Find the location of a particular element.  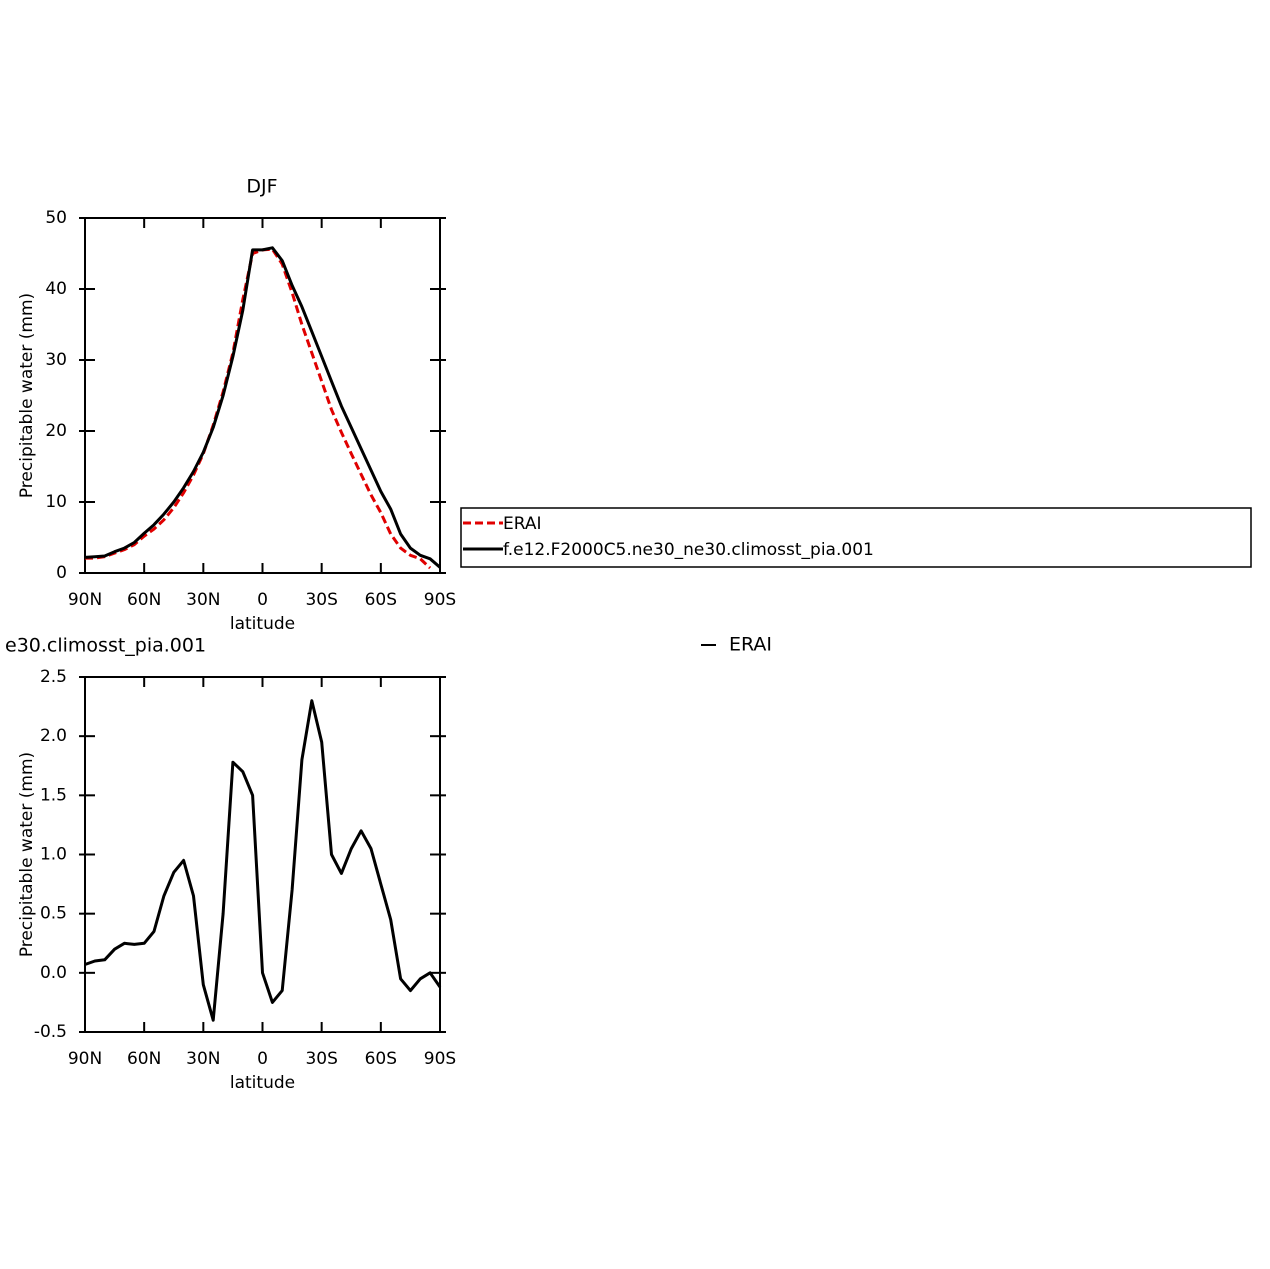

y-tick-label: 1.5 is located at coordinates (53, 795).